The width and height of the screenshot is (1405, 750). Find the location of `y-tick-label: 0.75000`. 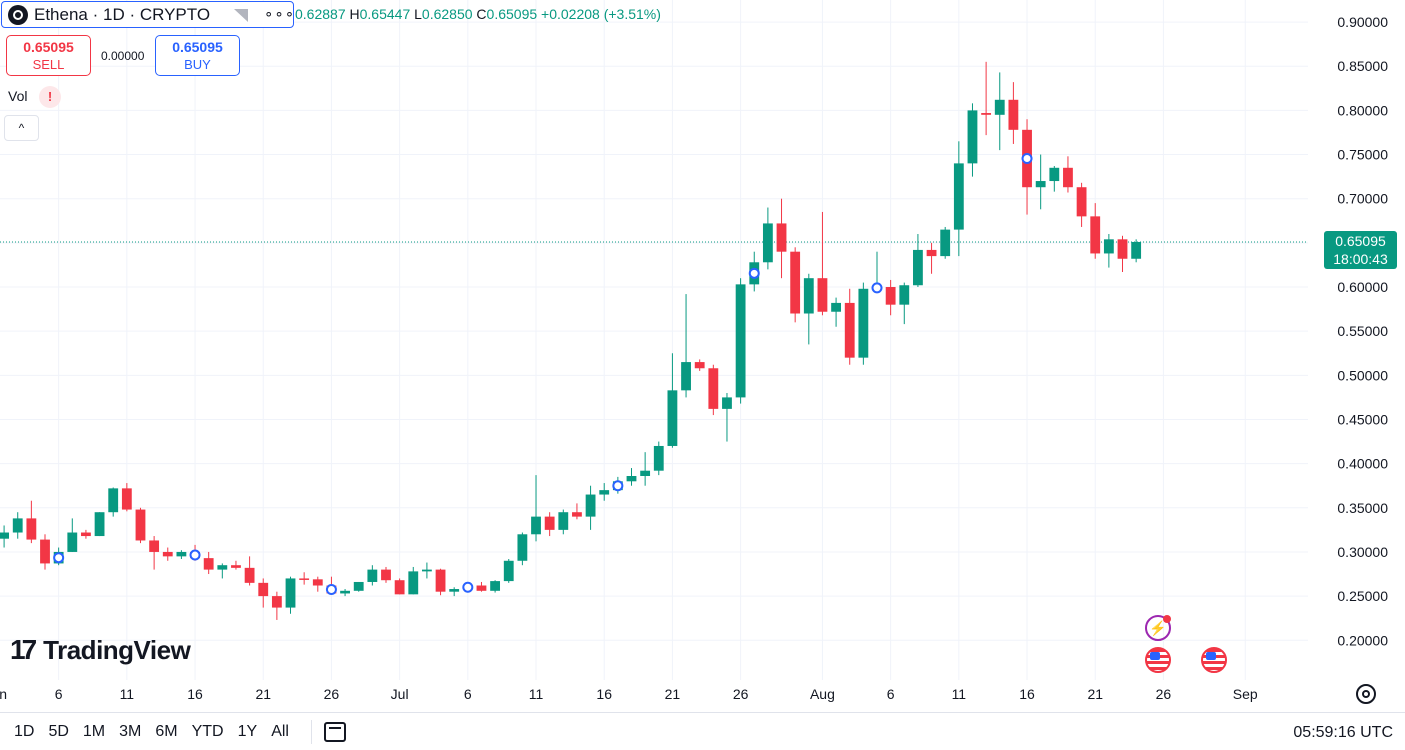

y-tick-label: 0.75000 is located at coordinates (1362, 155).